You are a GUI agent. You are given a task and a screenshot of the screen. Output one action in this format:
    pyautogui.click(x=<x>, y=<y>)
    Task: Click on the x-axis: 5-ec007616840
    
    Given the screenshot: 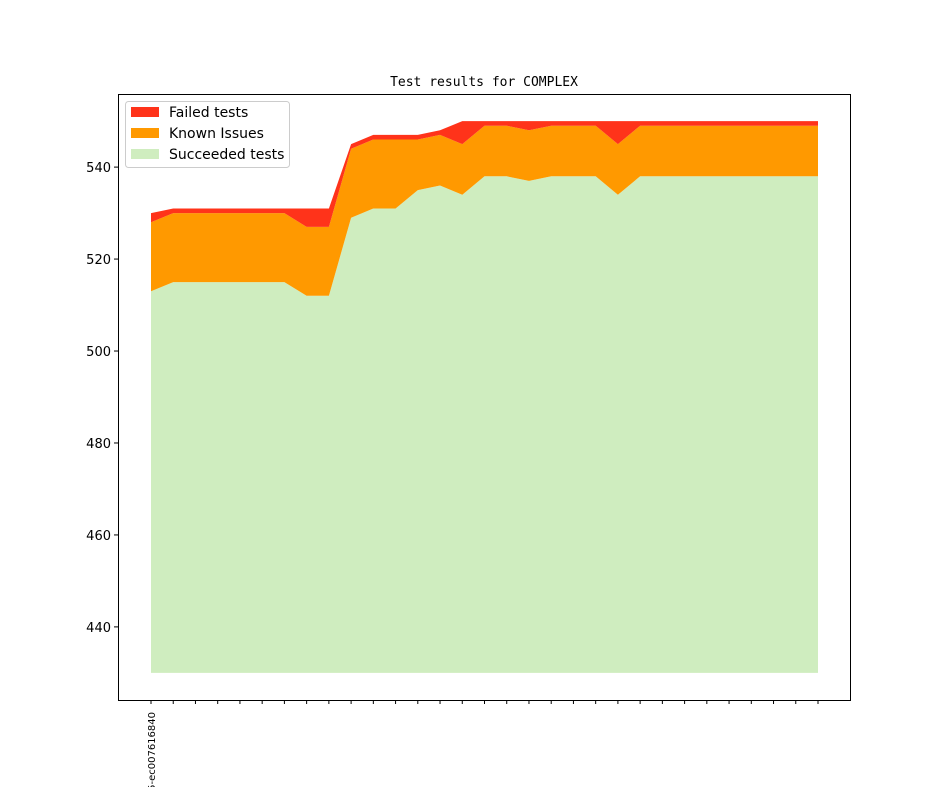 What is the action you would take?
    pyautogui.click(x=483, y=743)
    